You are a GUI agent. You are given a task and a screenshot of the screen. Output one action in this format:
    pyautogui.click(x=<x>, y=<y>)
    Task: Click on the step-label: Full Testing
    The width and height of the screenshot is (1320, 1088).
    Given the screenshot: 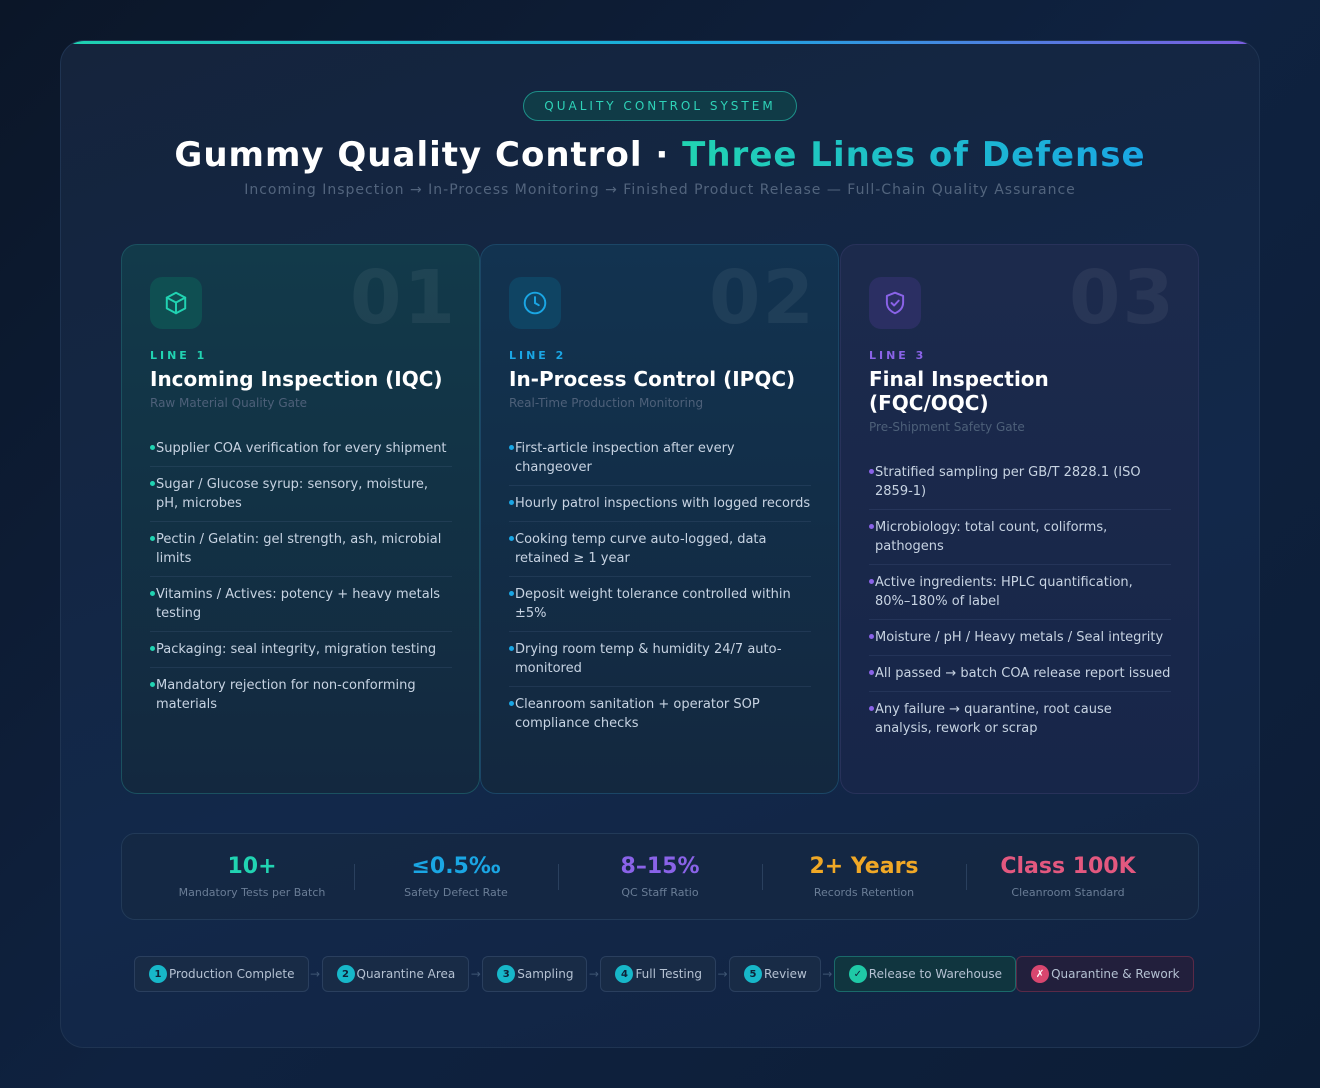 What is the action you would take?
    pyautogui.click(x=668, y=974)
    